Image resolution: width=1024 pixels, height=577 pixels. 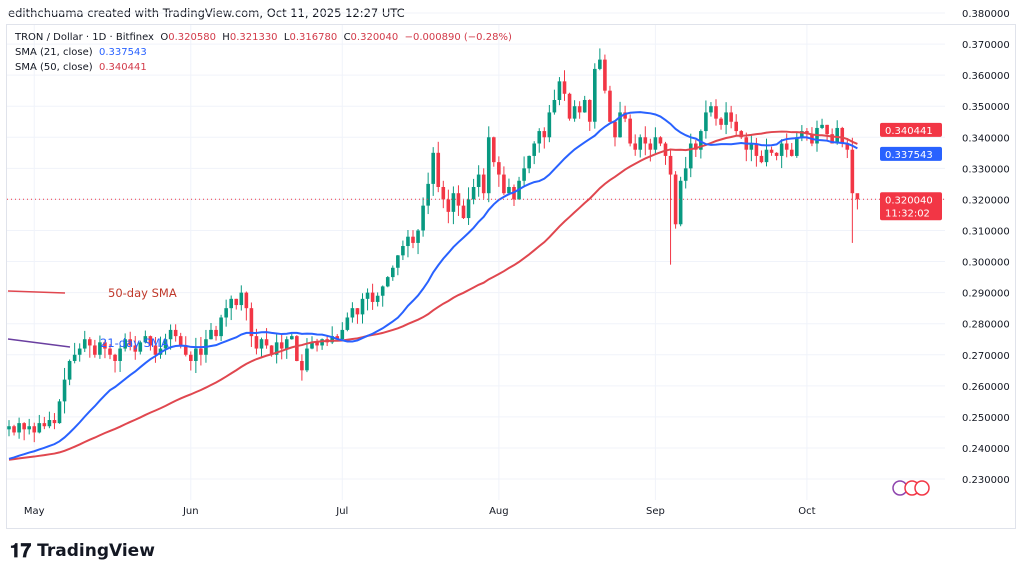 I want to click on symbol-label: TRON / Dollar · 1D · Bitfinex, so click(x=84, y=37).